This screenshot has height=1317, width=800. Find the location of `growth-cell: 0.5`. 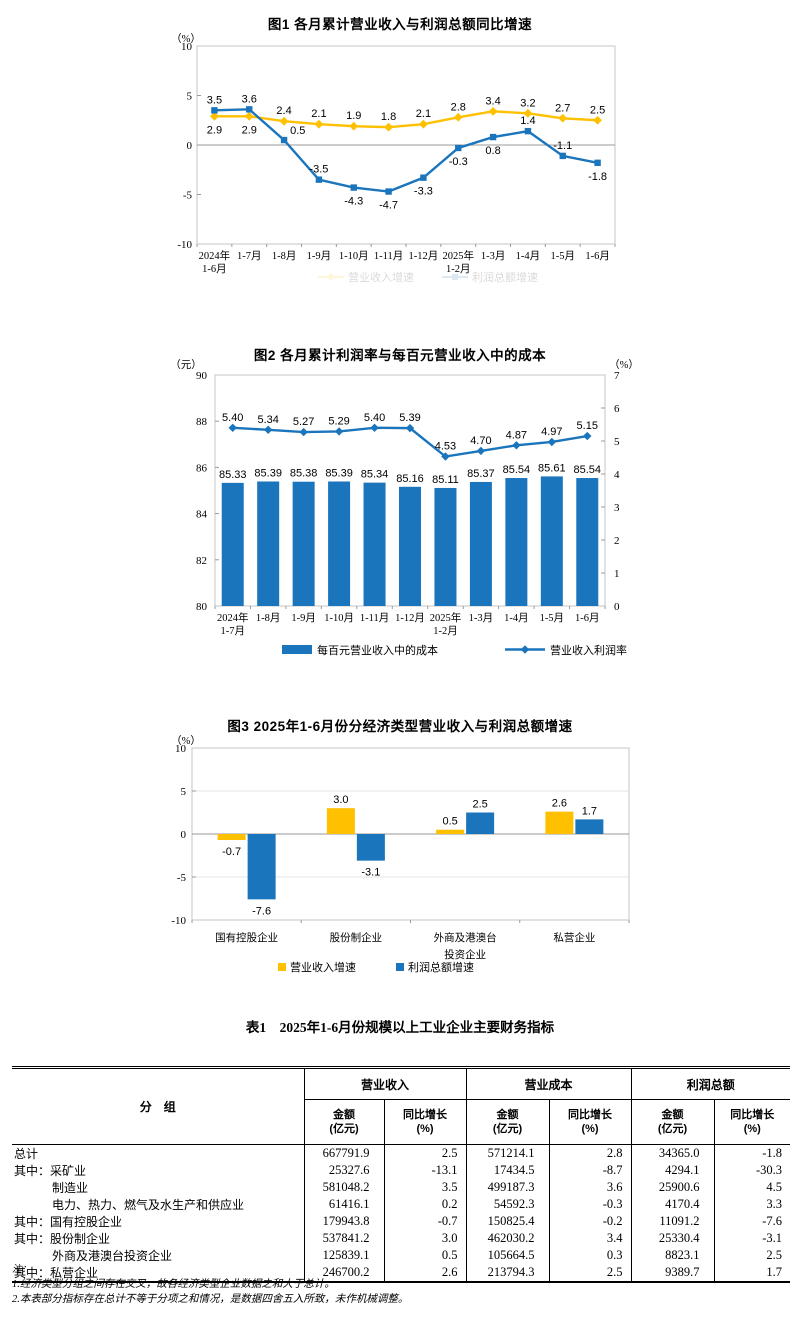

growth-cell: 0.5 is located at coordinates (425, 1255).